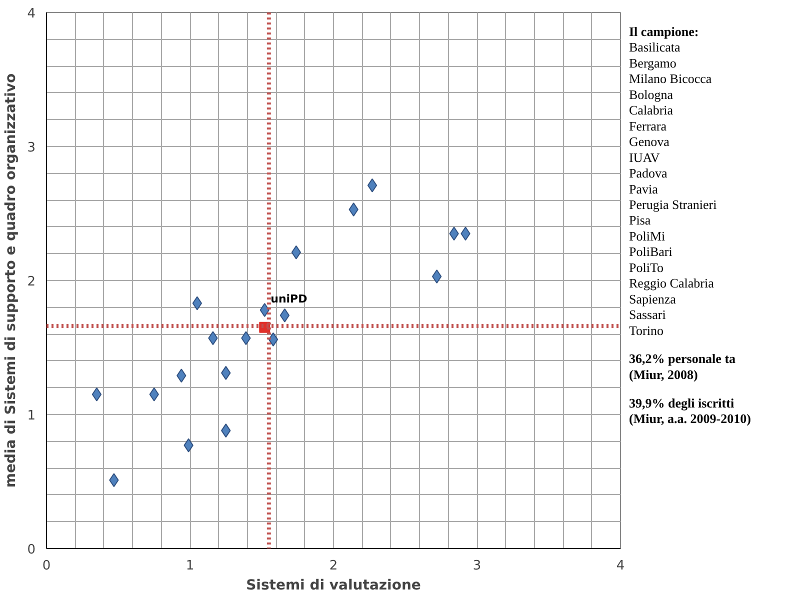 Image resolution: width=803 pixels, height=596 pixels. Describe the element at coordinates (333, 586) in the screenshot. I see `x-axis-title: Sistemi di valutazione` at that location.